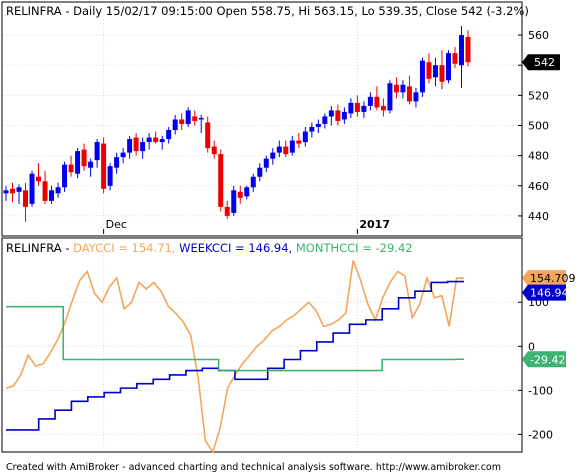 The image size is (584, 476). What do you see at coordinates (538, 95) in the screenshot?
I see `price-tick-label: 520` at bounding box center [538, 95].